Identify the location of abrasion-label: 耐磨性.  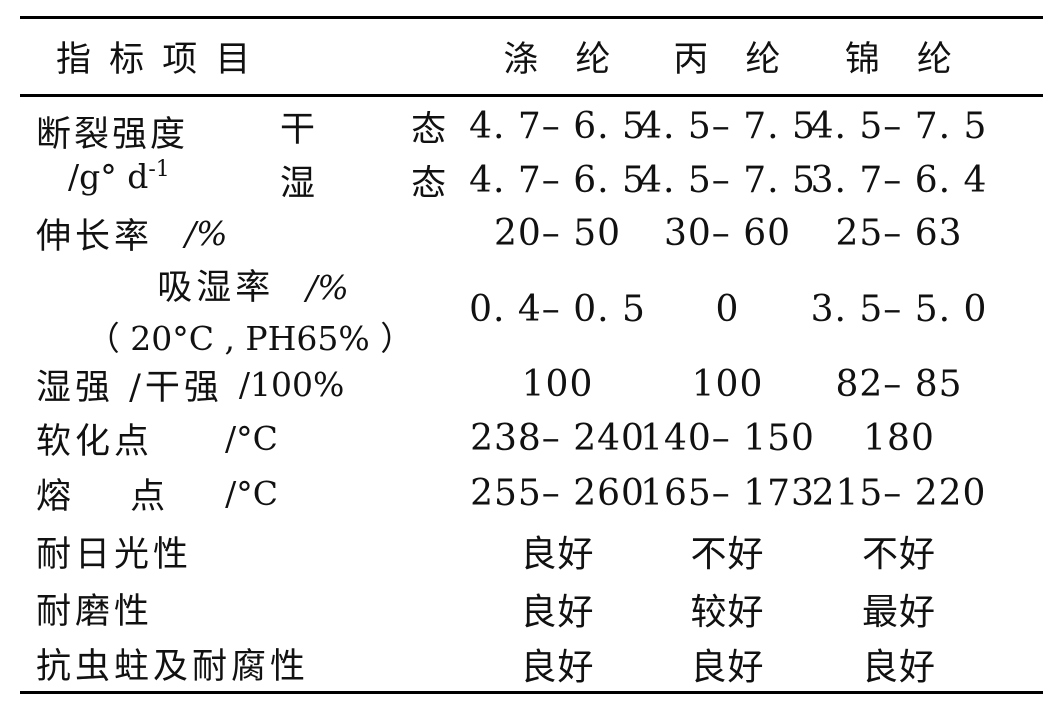
(95, 612).